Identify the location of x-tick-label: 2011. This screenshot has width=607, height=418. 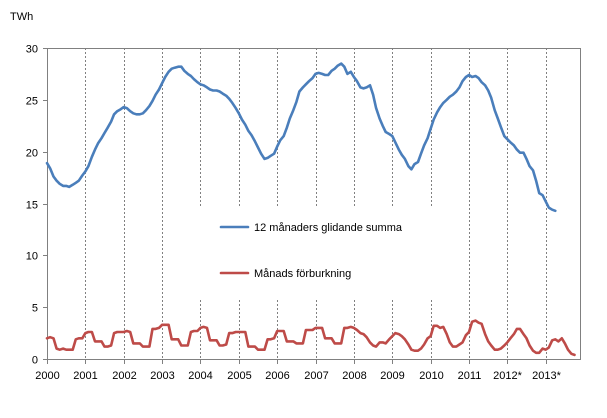
(470, 376).